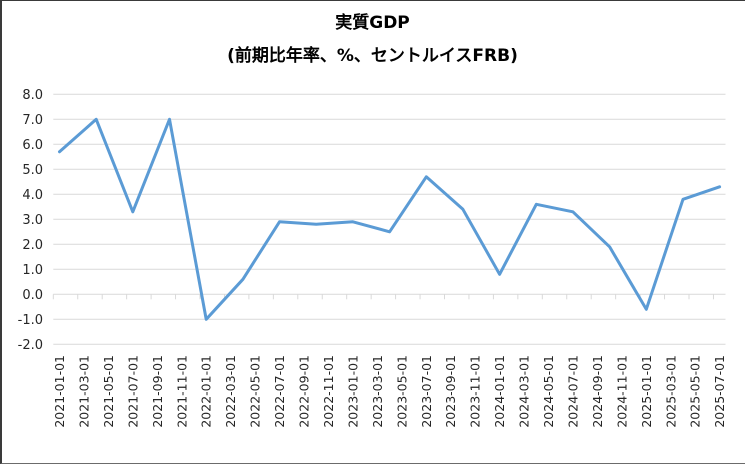 This screenshot has height=464, width=745. What do you see at coordinates (426, 391) in the screenshot?
I see `x-tick-label: 2023-07-01` at bounding box center [426, 391].